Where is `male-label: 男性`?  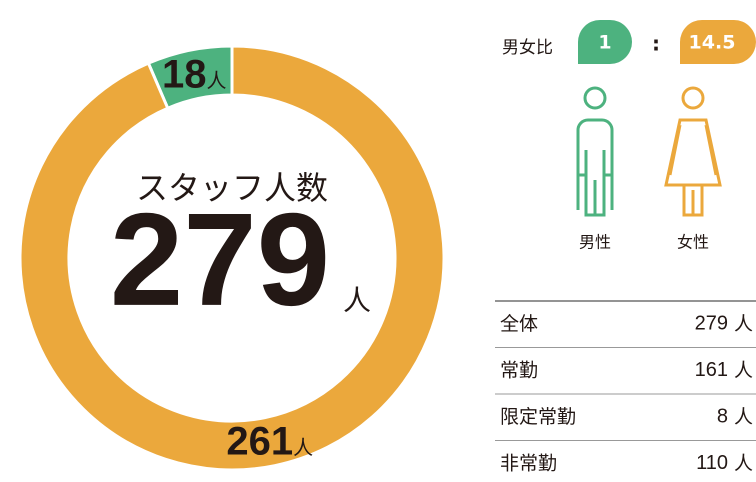
male-label: 男性 is located at coordinates (595, 242).